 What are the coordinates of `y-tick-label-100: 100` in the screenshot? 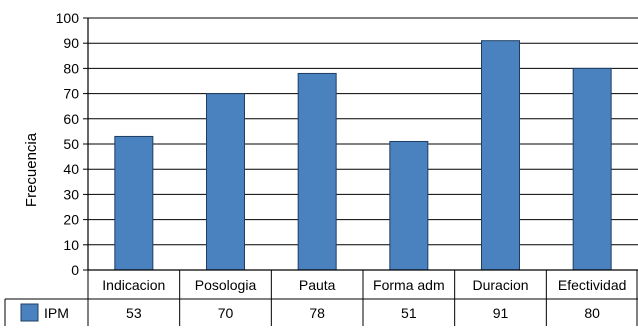 It's located at (68, 18).